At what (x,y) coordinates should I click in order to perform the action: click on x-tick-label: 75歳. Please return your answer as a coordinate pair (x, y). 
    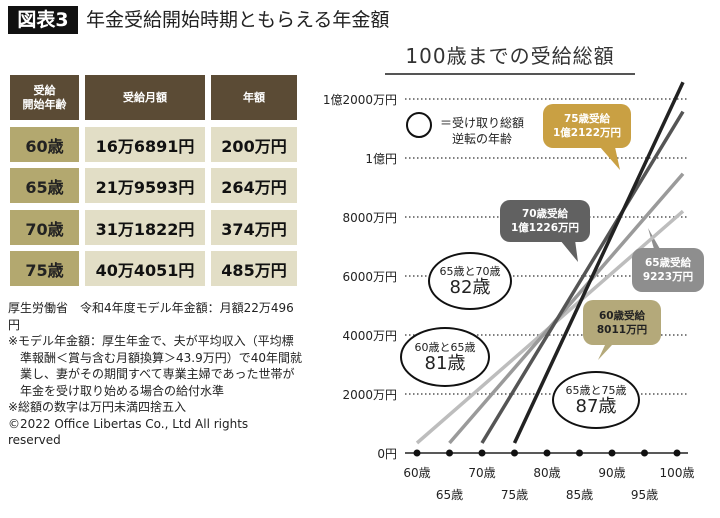
    Looking at the image, I should click on (514, 495).